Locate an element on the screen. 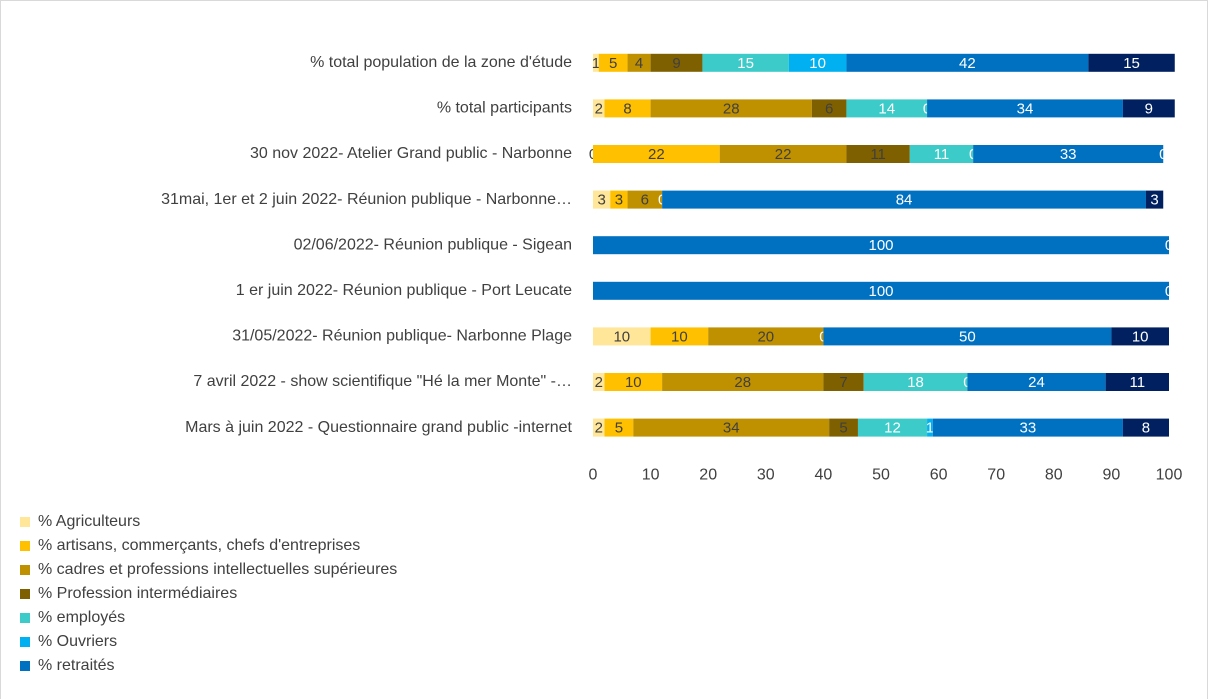  data-label: 100 is located at coordinates (880, 245).